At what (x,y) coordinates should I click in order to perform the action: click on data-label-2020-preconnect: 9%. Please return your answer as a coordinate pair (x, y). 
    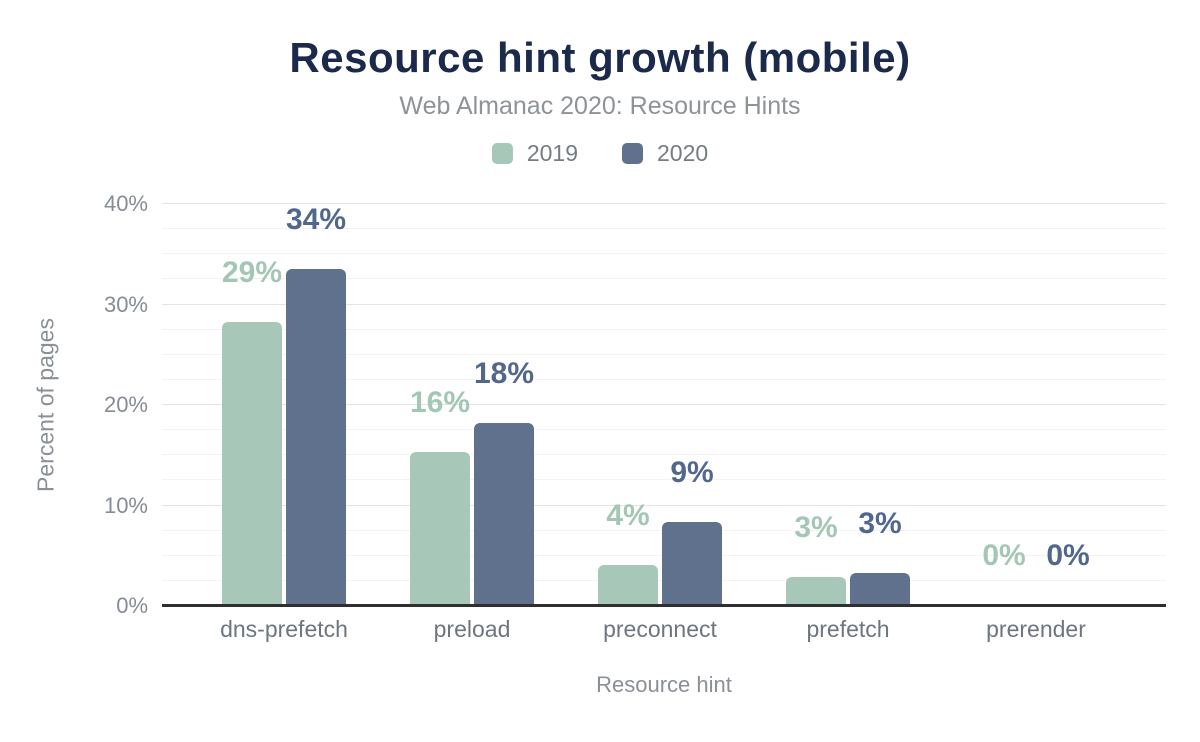
    Looking at the image, I should click on (692, 472).